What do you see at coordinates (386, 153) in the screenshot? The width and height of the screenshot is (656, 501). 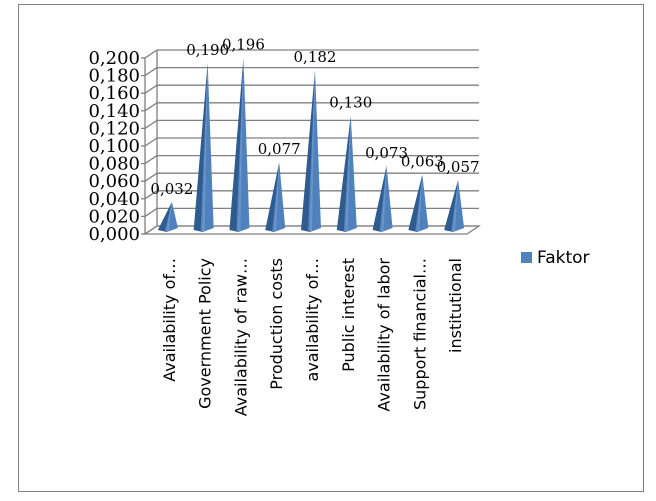 I see `data-label: 0,073` at bounding box center [386, 153].